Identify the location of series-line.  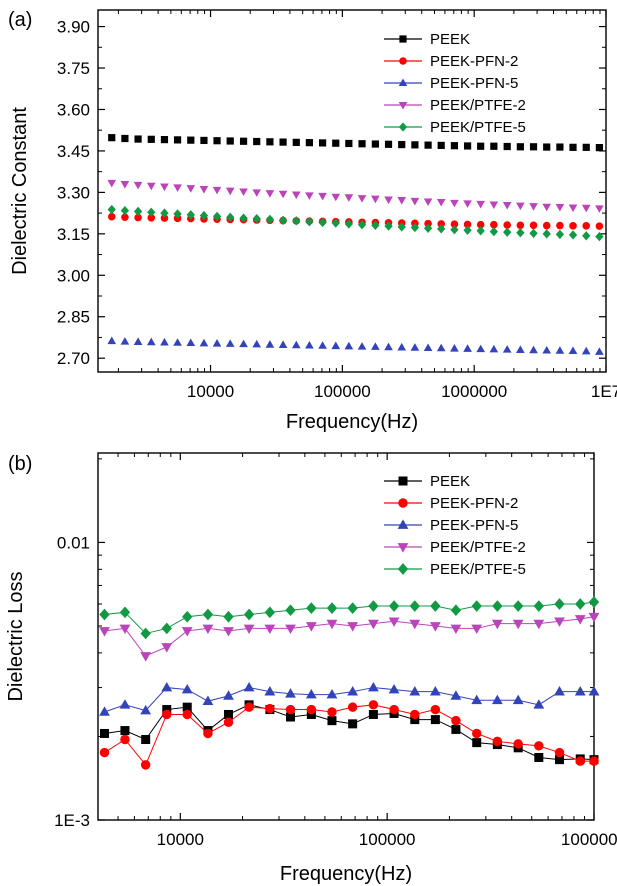
(349, 735).